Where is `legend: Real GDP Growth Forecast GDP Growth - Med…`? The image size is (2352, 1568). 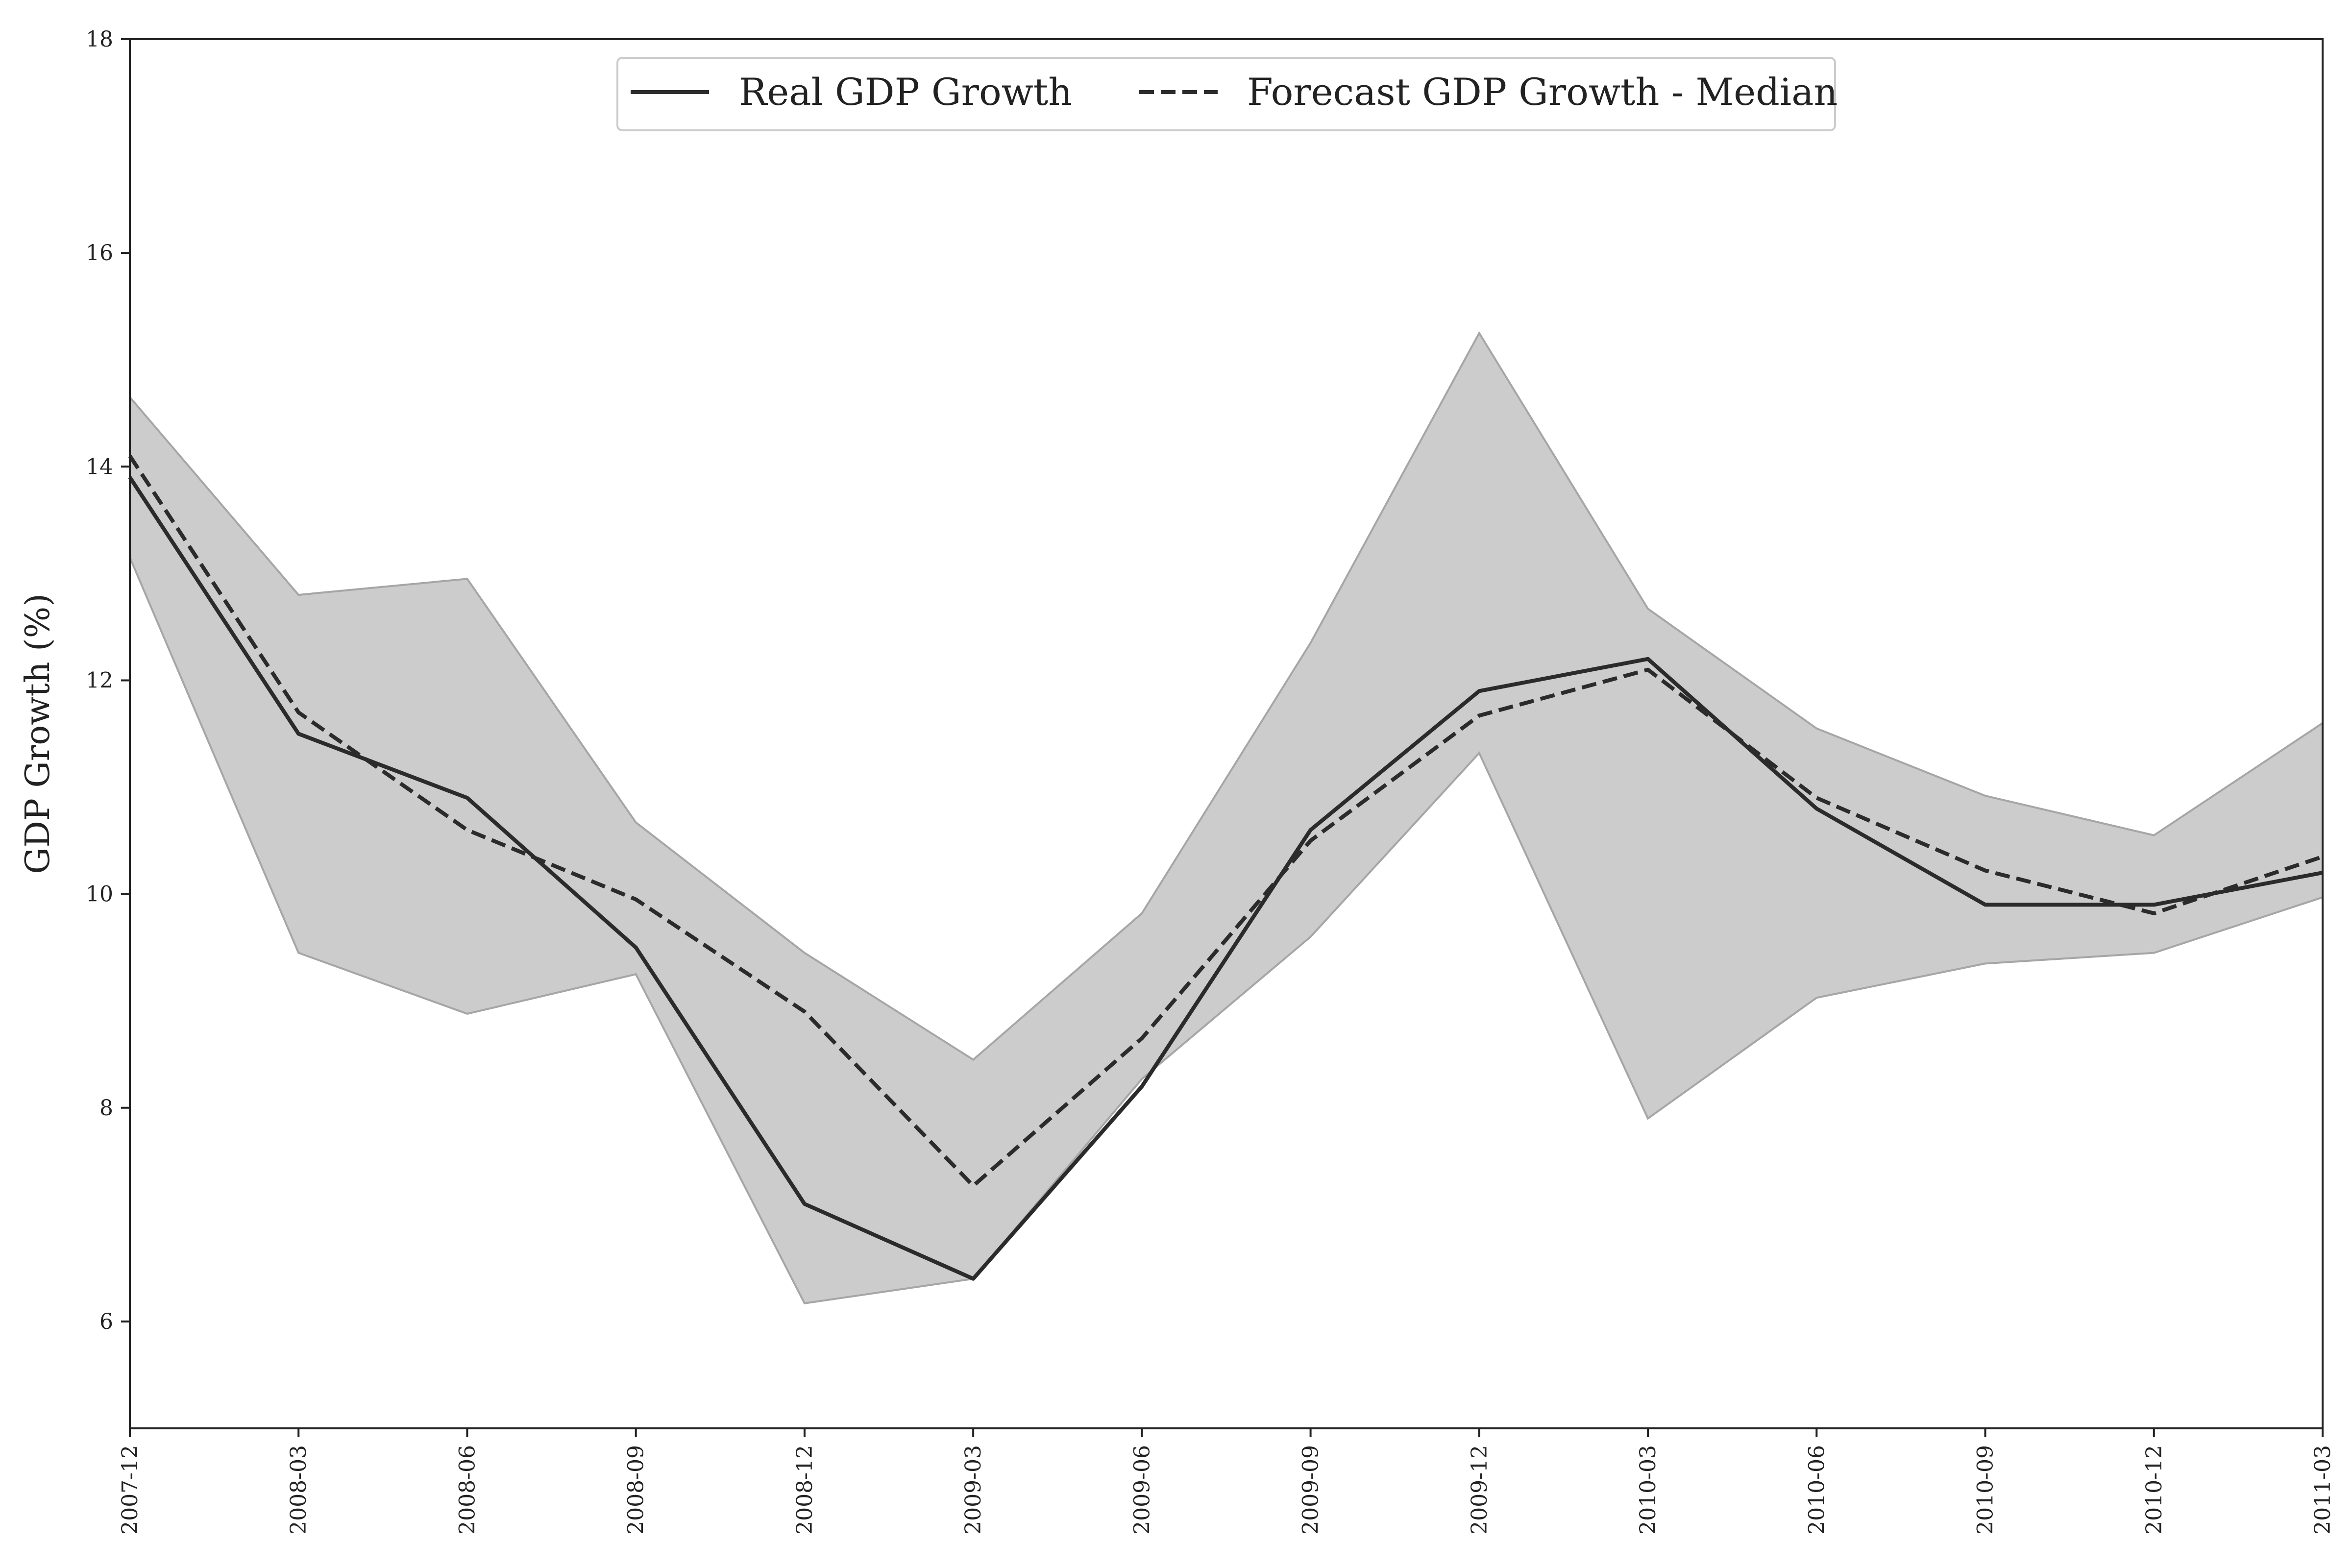 legend: Real GDP Growth Forecast GDP Growth - Med… is located at coordinates (1227, 94).